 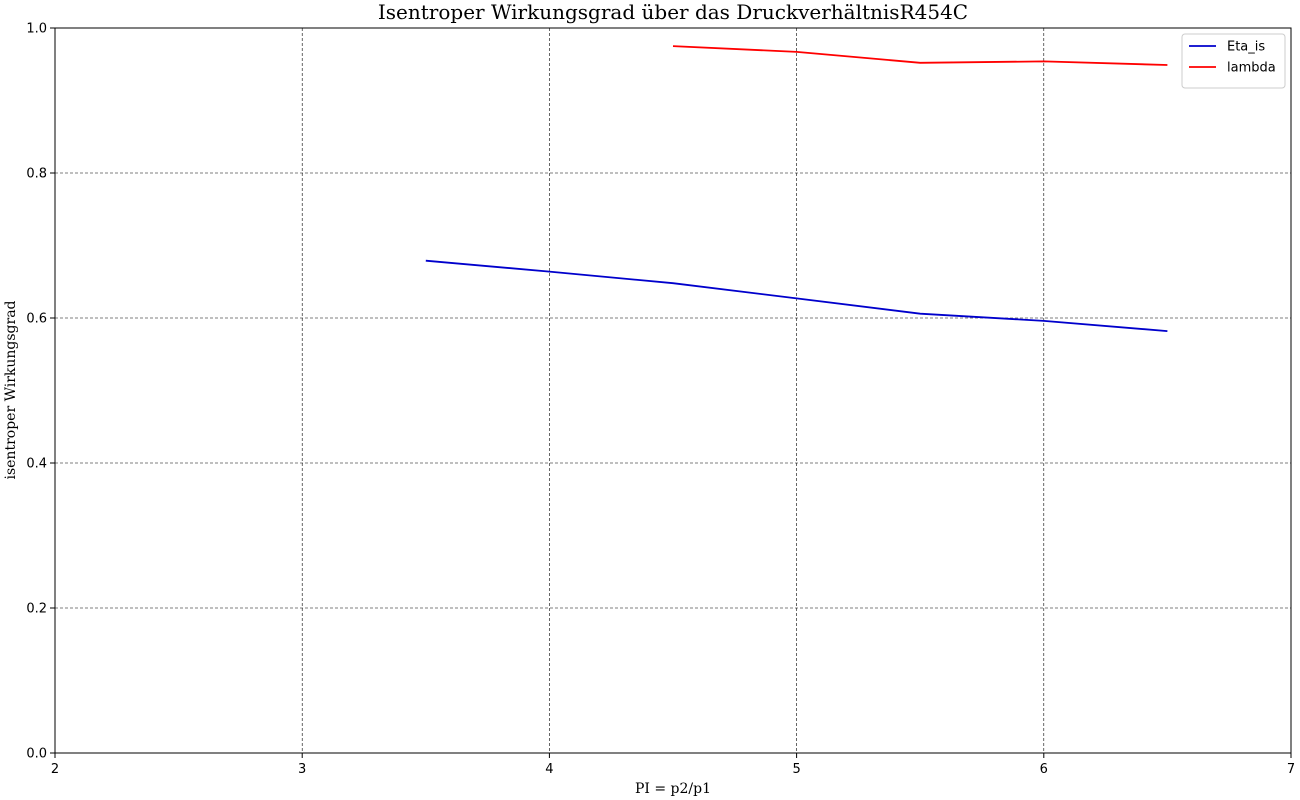 I want to click on x-tick-label: 6, so click(x=1044, y=769).